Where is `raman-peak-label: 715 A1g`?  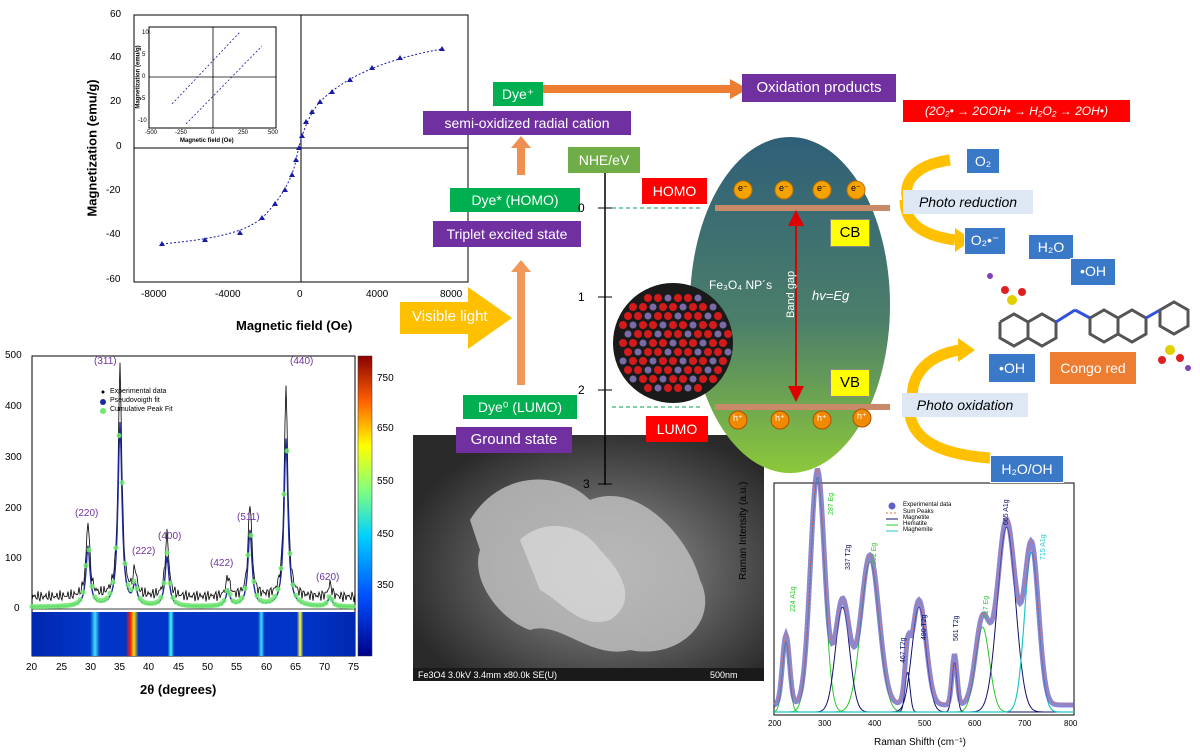 raman-peak-label: 715 A1g is located at coordinates (1043, 547).